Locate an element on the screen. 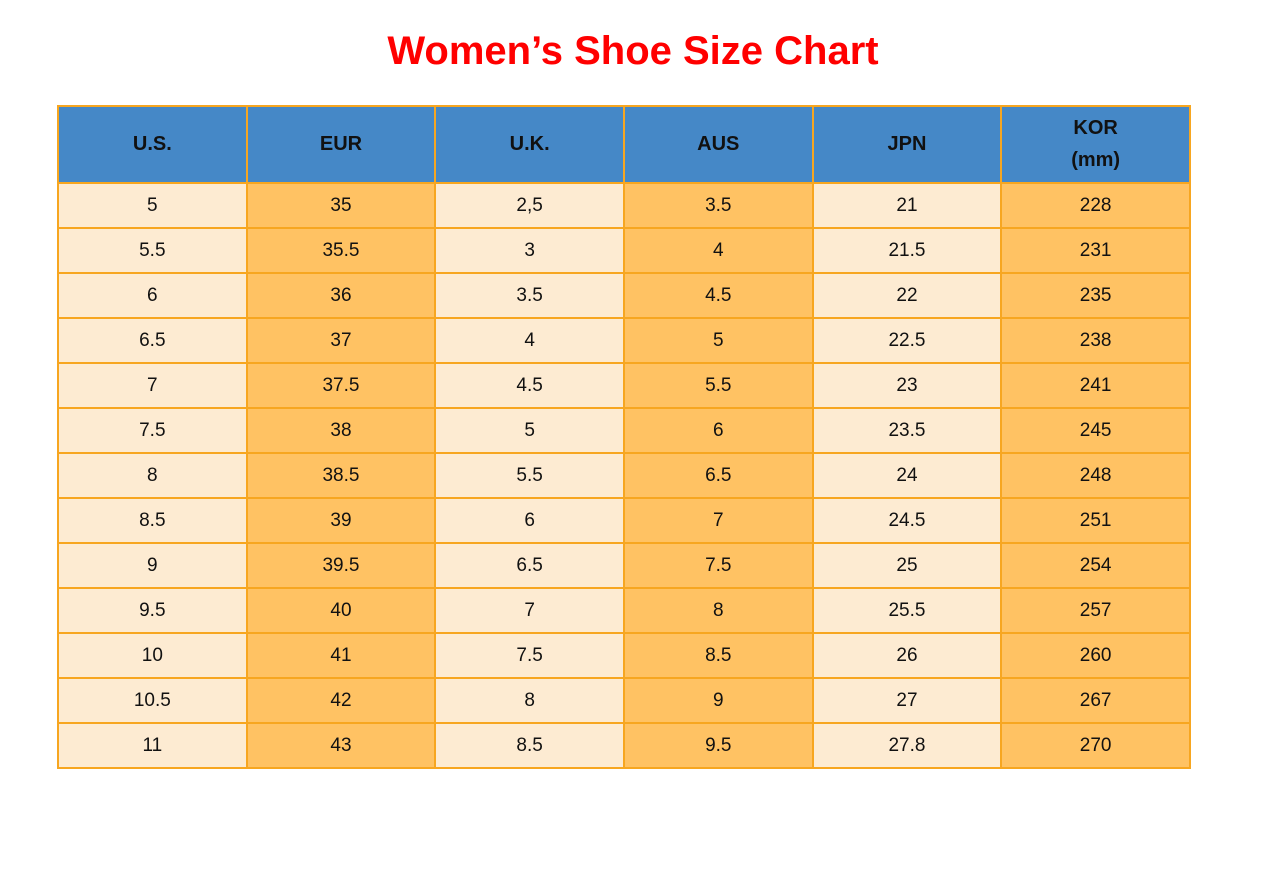 This screenshot has height=869, width=1266. table-cell: 27 is located at coordinates (907, 700).